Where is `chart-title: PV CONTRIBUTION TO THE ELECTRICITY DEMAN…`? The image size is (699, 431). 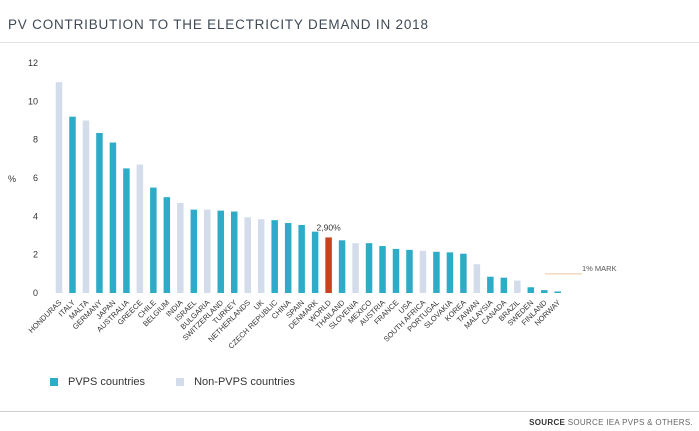 chart-title: PV CONTRIBUTION TO THE ELECTRICITY DEMAN… is located at coordinates (218, 24).